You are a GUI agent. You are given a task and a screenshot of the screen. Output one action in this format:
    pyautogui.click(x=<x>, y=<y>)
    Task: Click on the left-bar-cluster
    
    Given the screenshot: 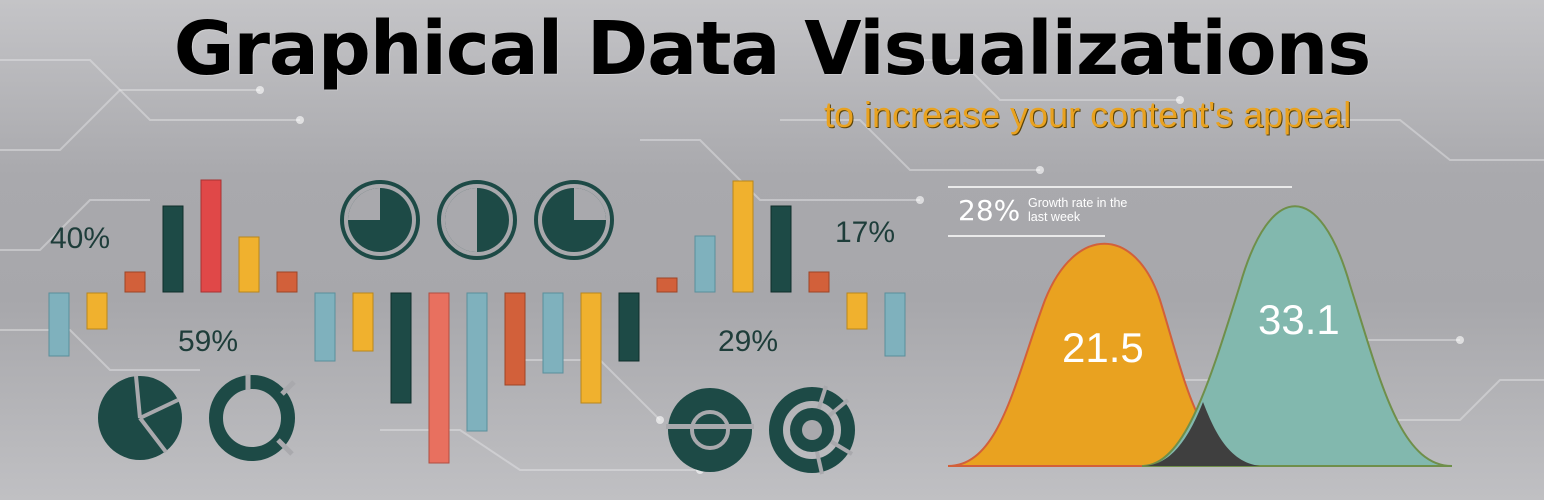 What is the action you would take?
    pyautogui.click(x=173, y=268)
    